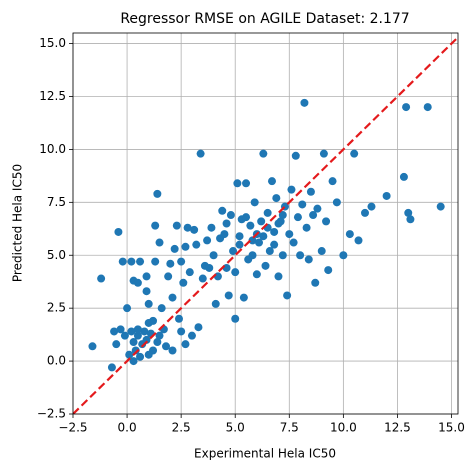  I want to click on x-tick-label: 2.5, so click(181, 428).